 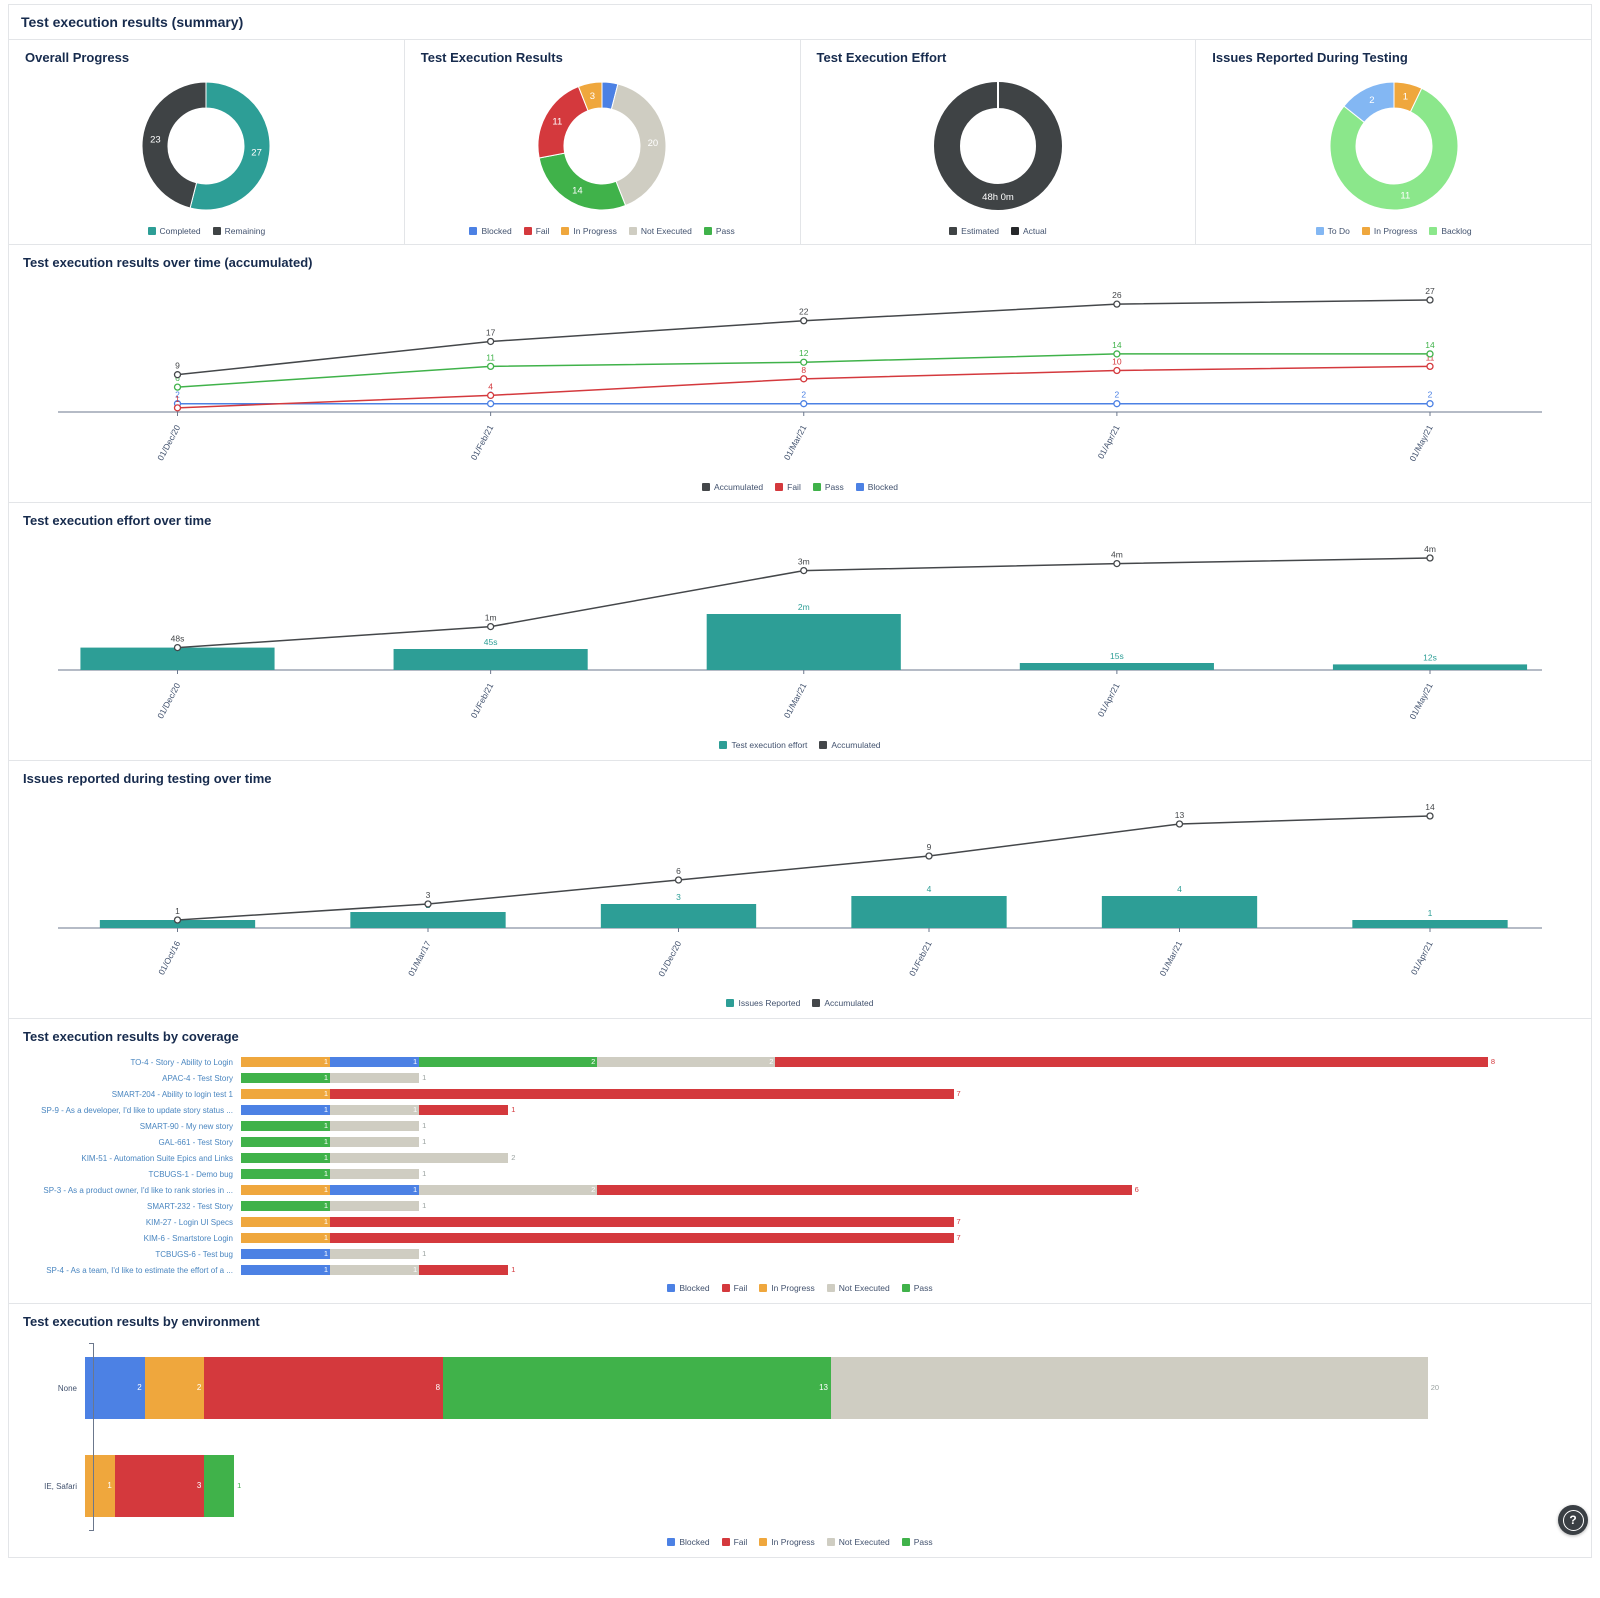 I want to click on issue-link: SMART-204 - Ability to login test 1, so click(x=132, y=1094).